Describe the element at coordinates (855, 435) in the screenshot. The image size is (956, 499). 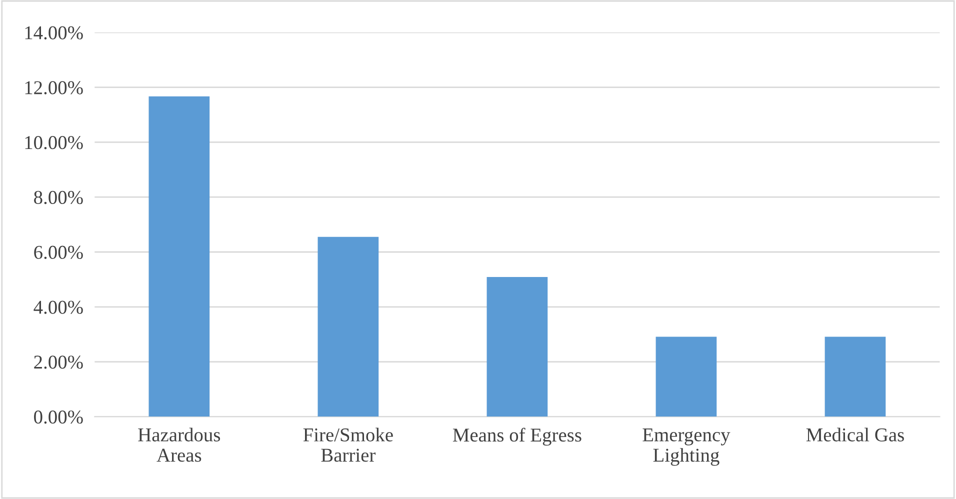
I see `x-tick-label: Medical Gas` at that location.